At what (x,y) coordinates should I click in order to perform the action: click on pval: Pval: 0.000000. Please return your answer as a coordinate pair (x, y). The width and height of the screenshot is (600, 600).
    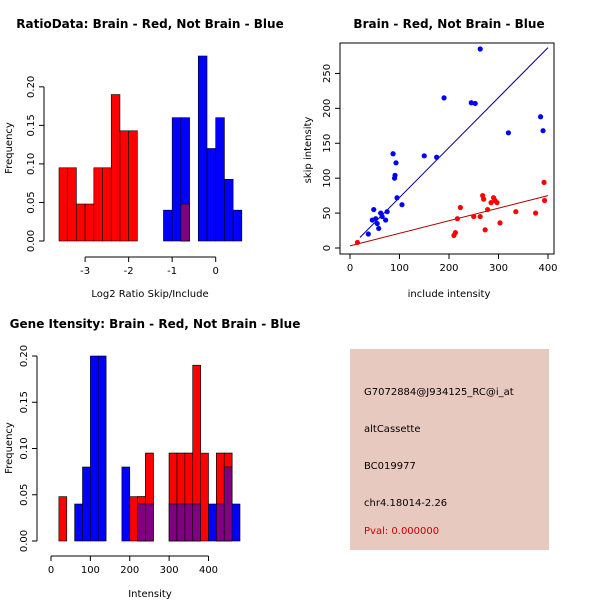
    Looking at the image, I should click on (402, 531).